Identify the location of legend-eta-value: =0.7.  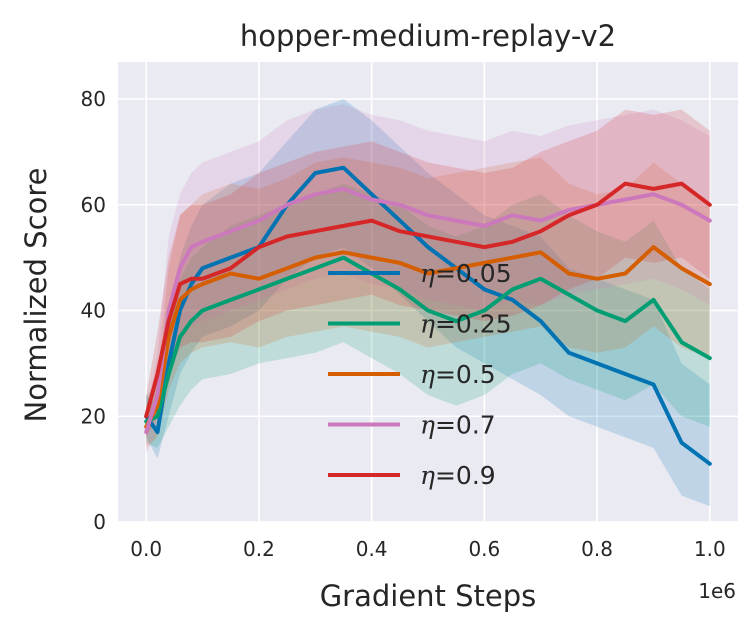
(465, 425).